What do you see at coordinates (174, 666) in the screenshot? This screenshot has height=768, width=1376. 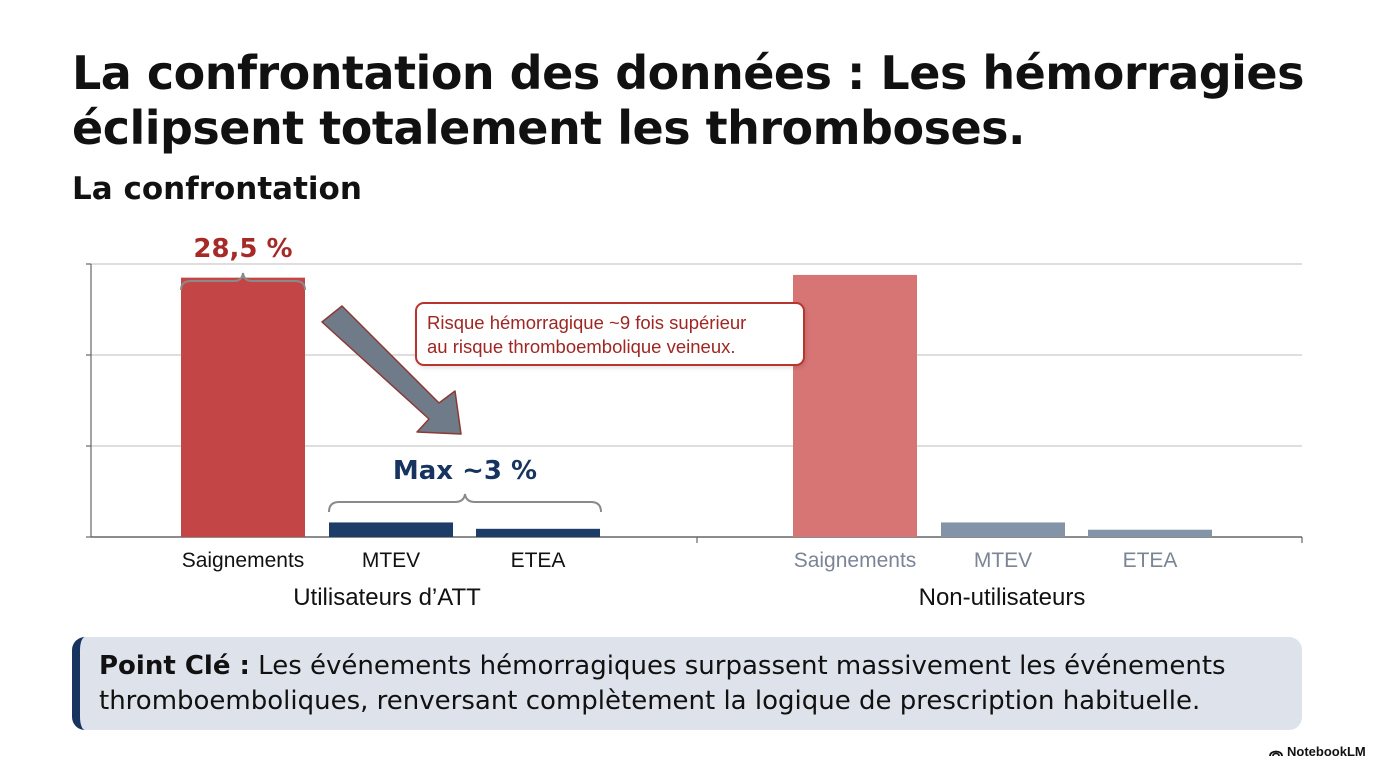 I see `key-point-label: Point Clé :` at bounding box center [174, 666].